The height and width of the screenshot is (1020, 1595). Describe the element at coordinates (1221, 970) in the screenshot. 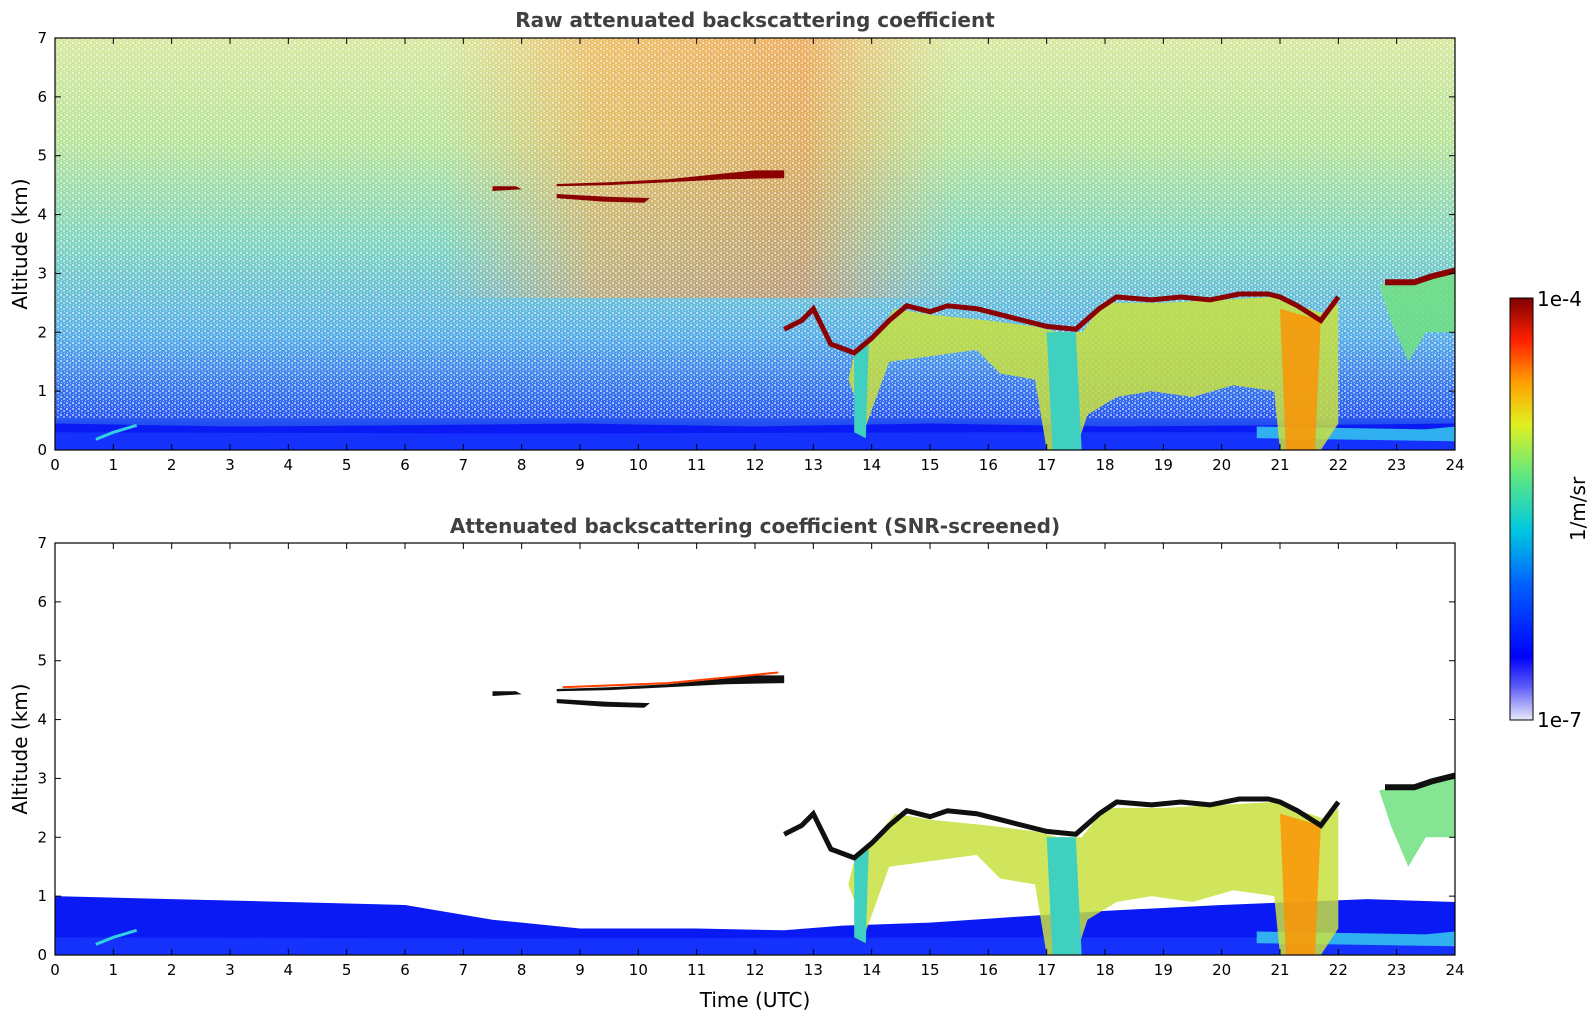

I see `screened-xtick-label: 20` at that location.